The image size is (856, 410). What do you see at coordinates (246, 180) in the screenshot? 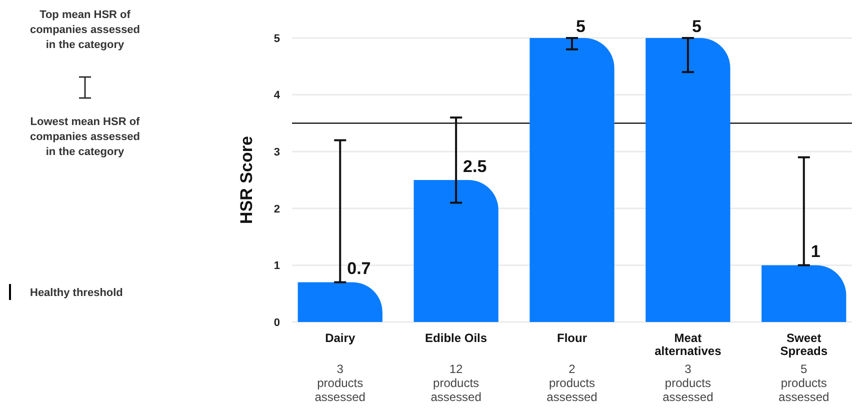
I see `y-axis-title: HSR Score` at bounding box center [246, 180].